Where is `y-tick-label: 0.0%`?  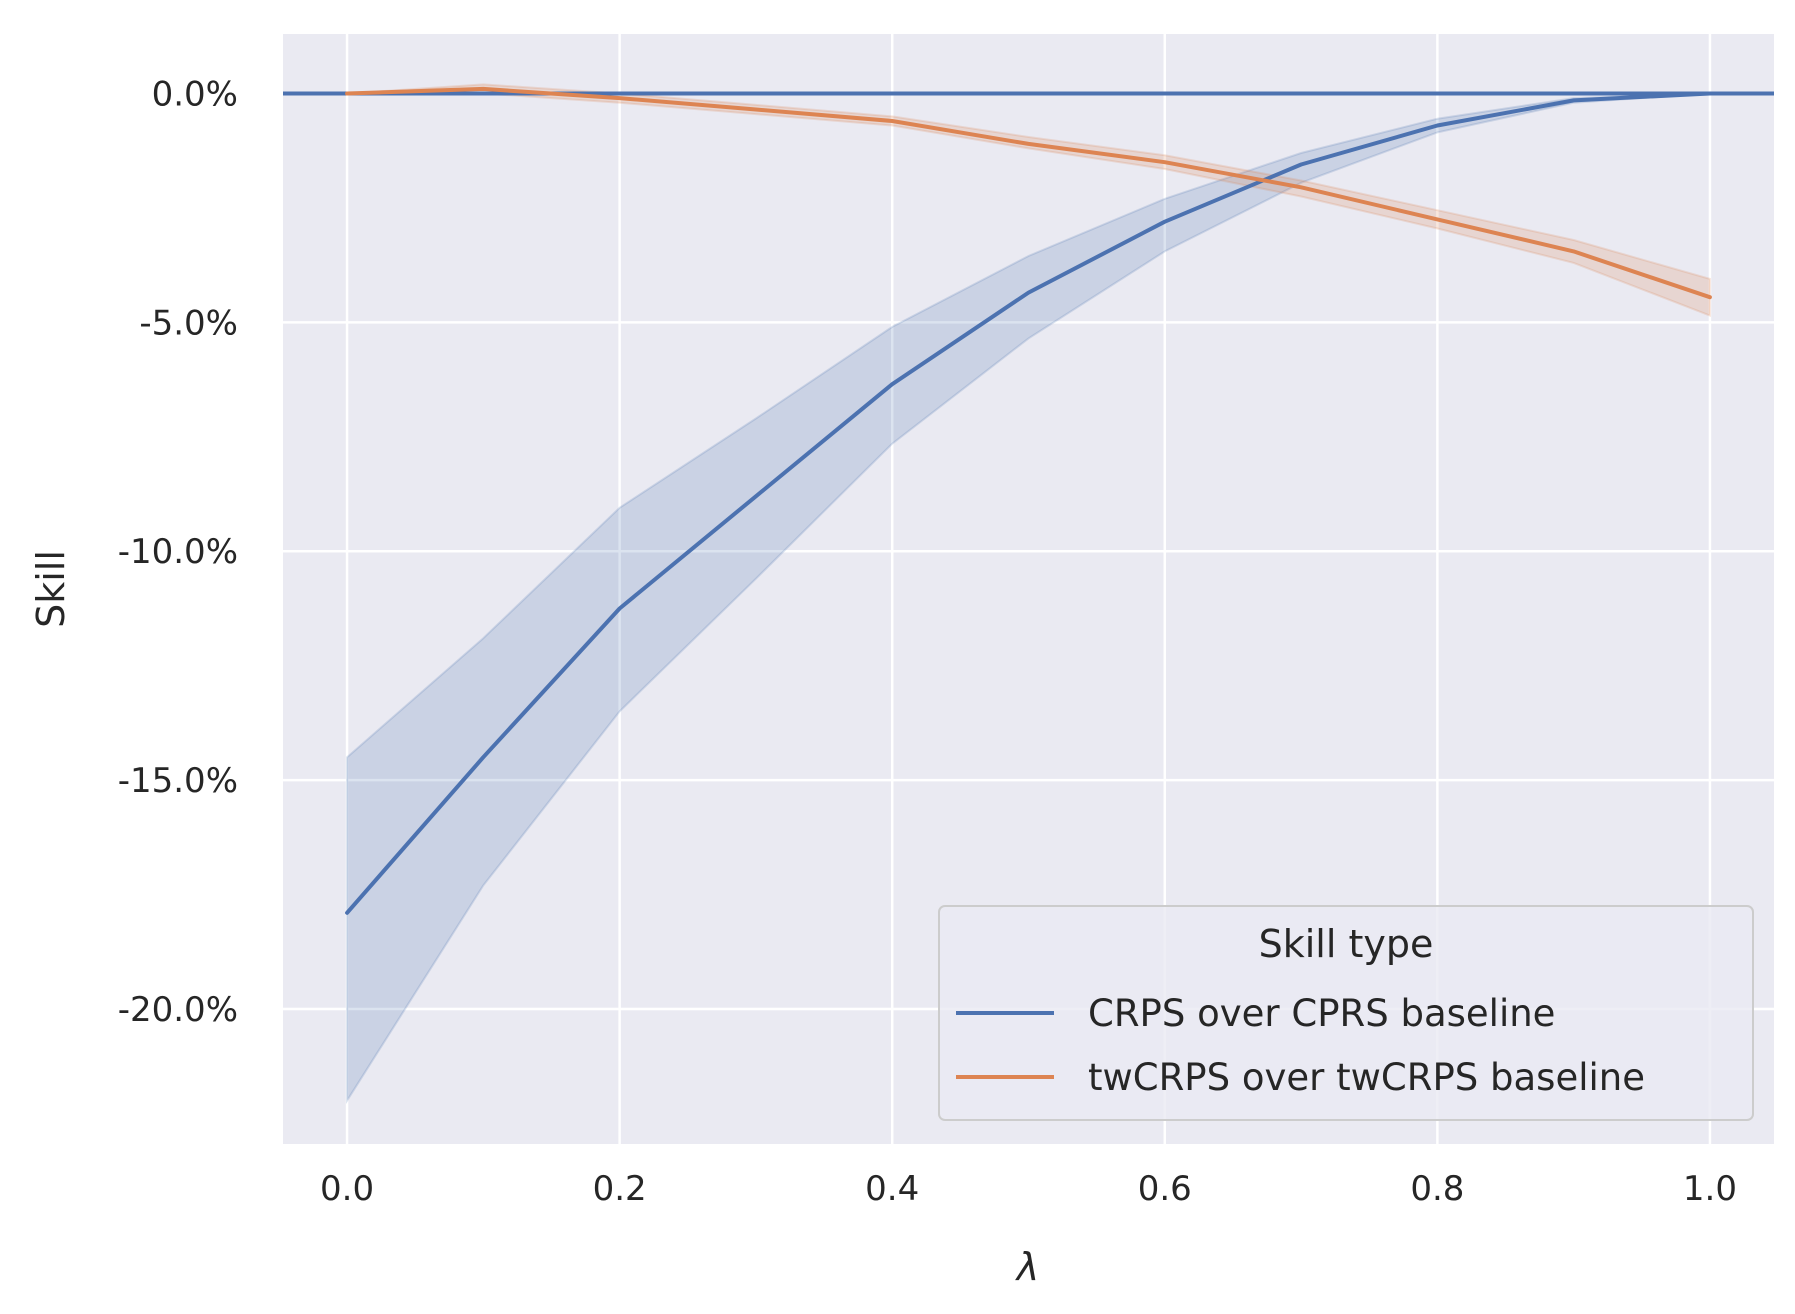 y-tick-label: 0.0% is located at coordinates (195, 95).